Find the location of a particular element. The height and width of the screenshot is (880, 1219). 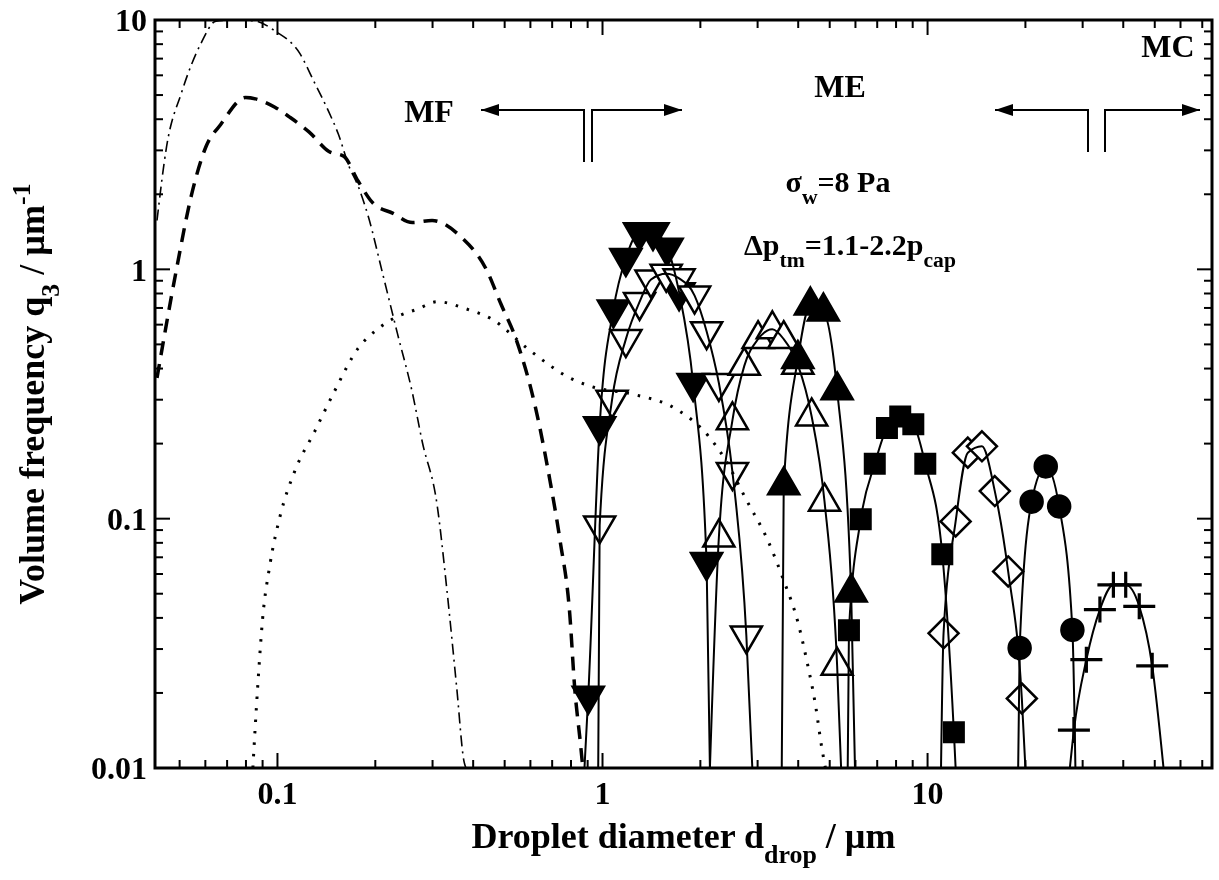

annotation: MC is located at coordinates (1168, 46).